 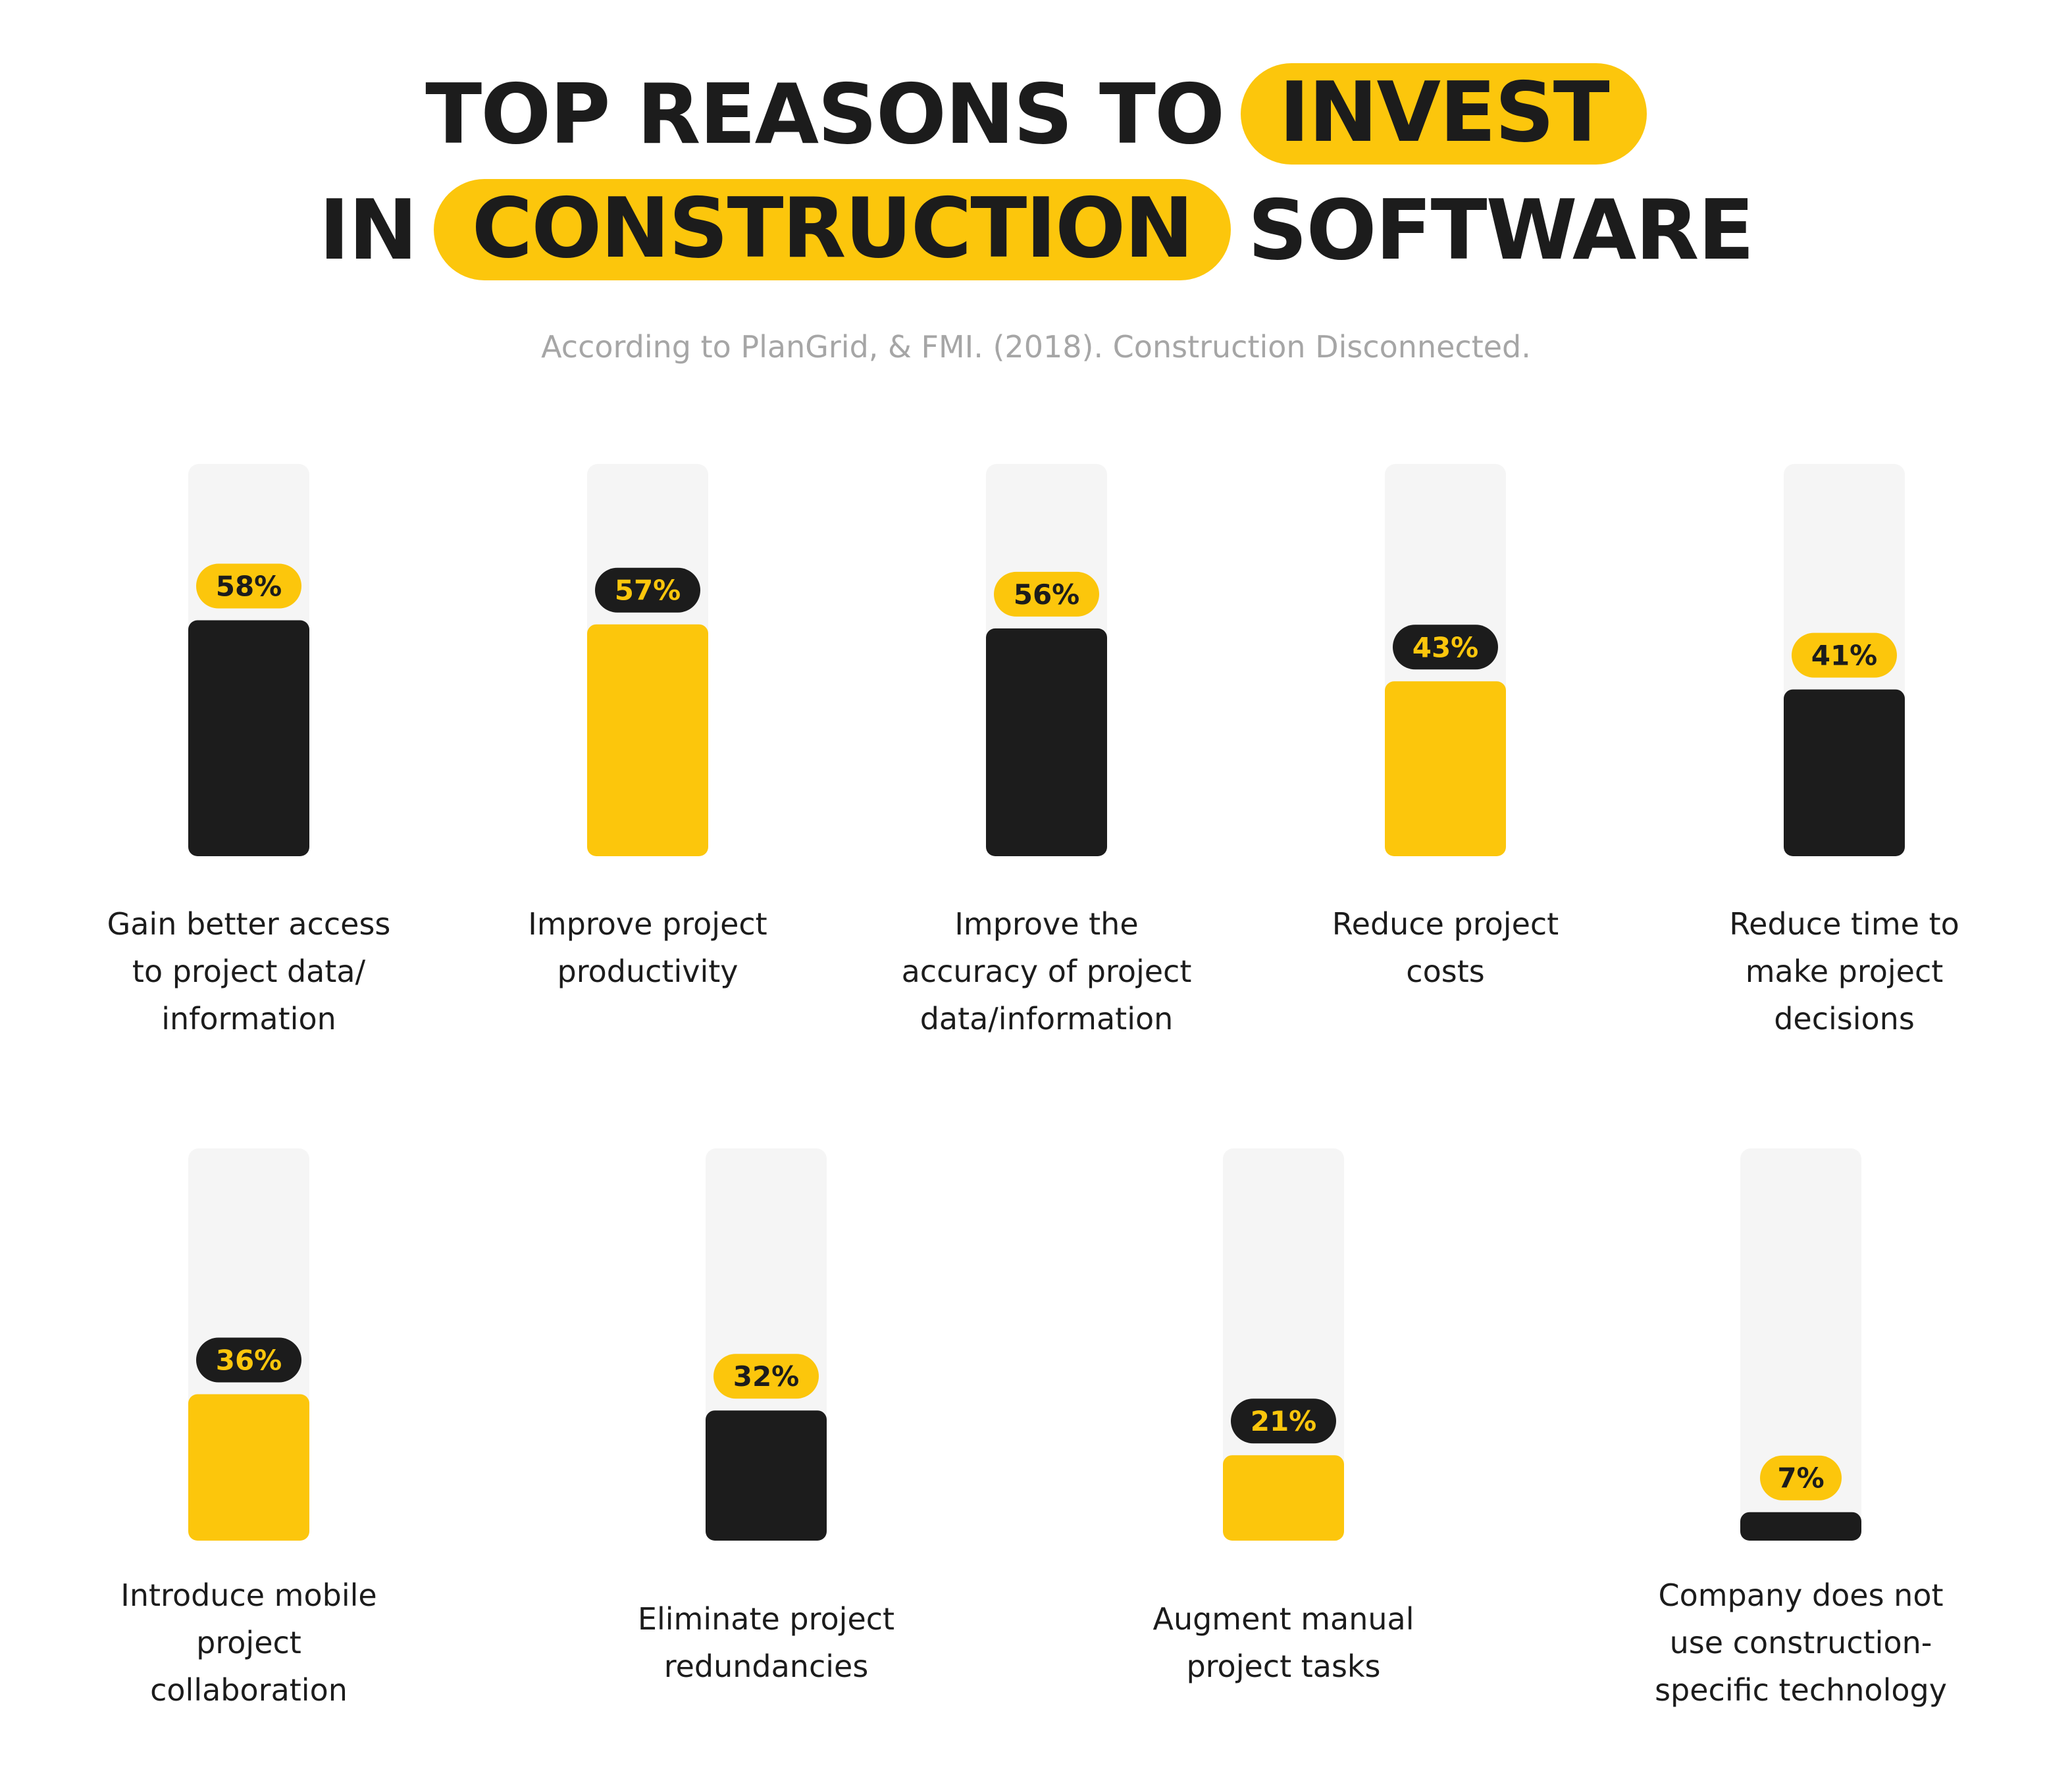 I want to click on category-label-line: Augment manual, so click(x=1283, y=1619).